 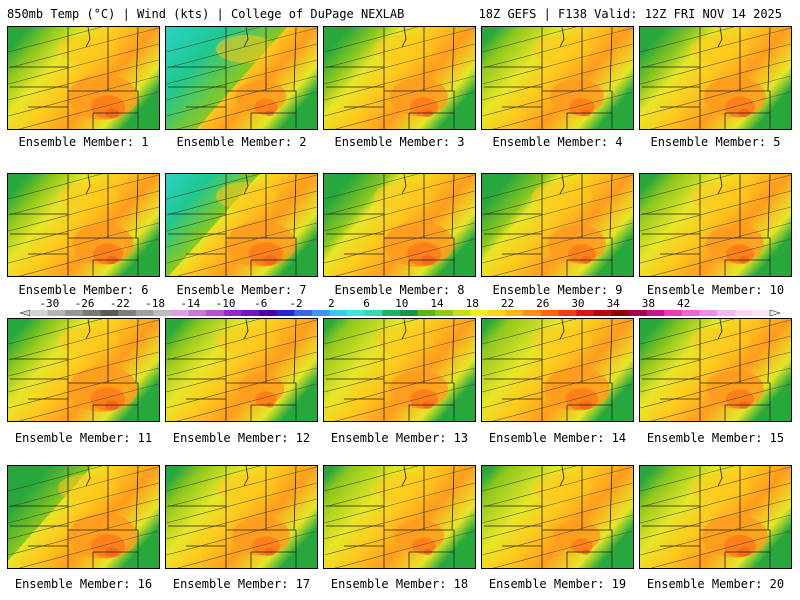 I want to click on ensemble-member-label: Ensemble Member: 1, so click(x=83, y=142).